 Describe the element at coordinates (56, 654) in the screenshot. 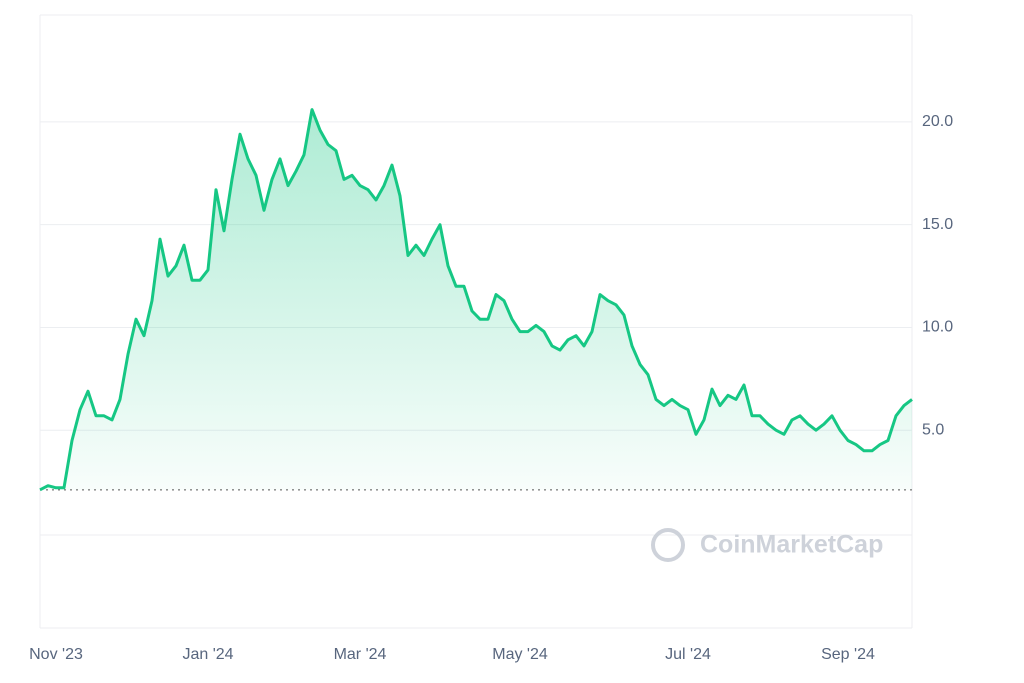

I see `x-tick-label: Nov '23` at that location.